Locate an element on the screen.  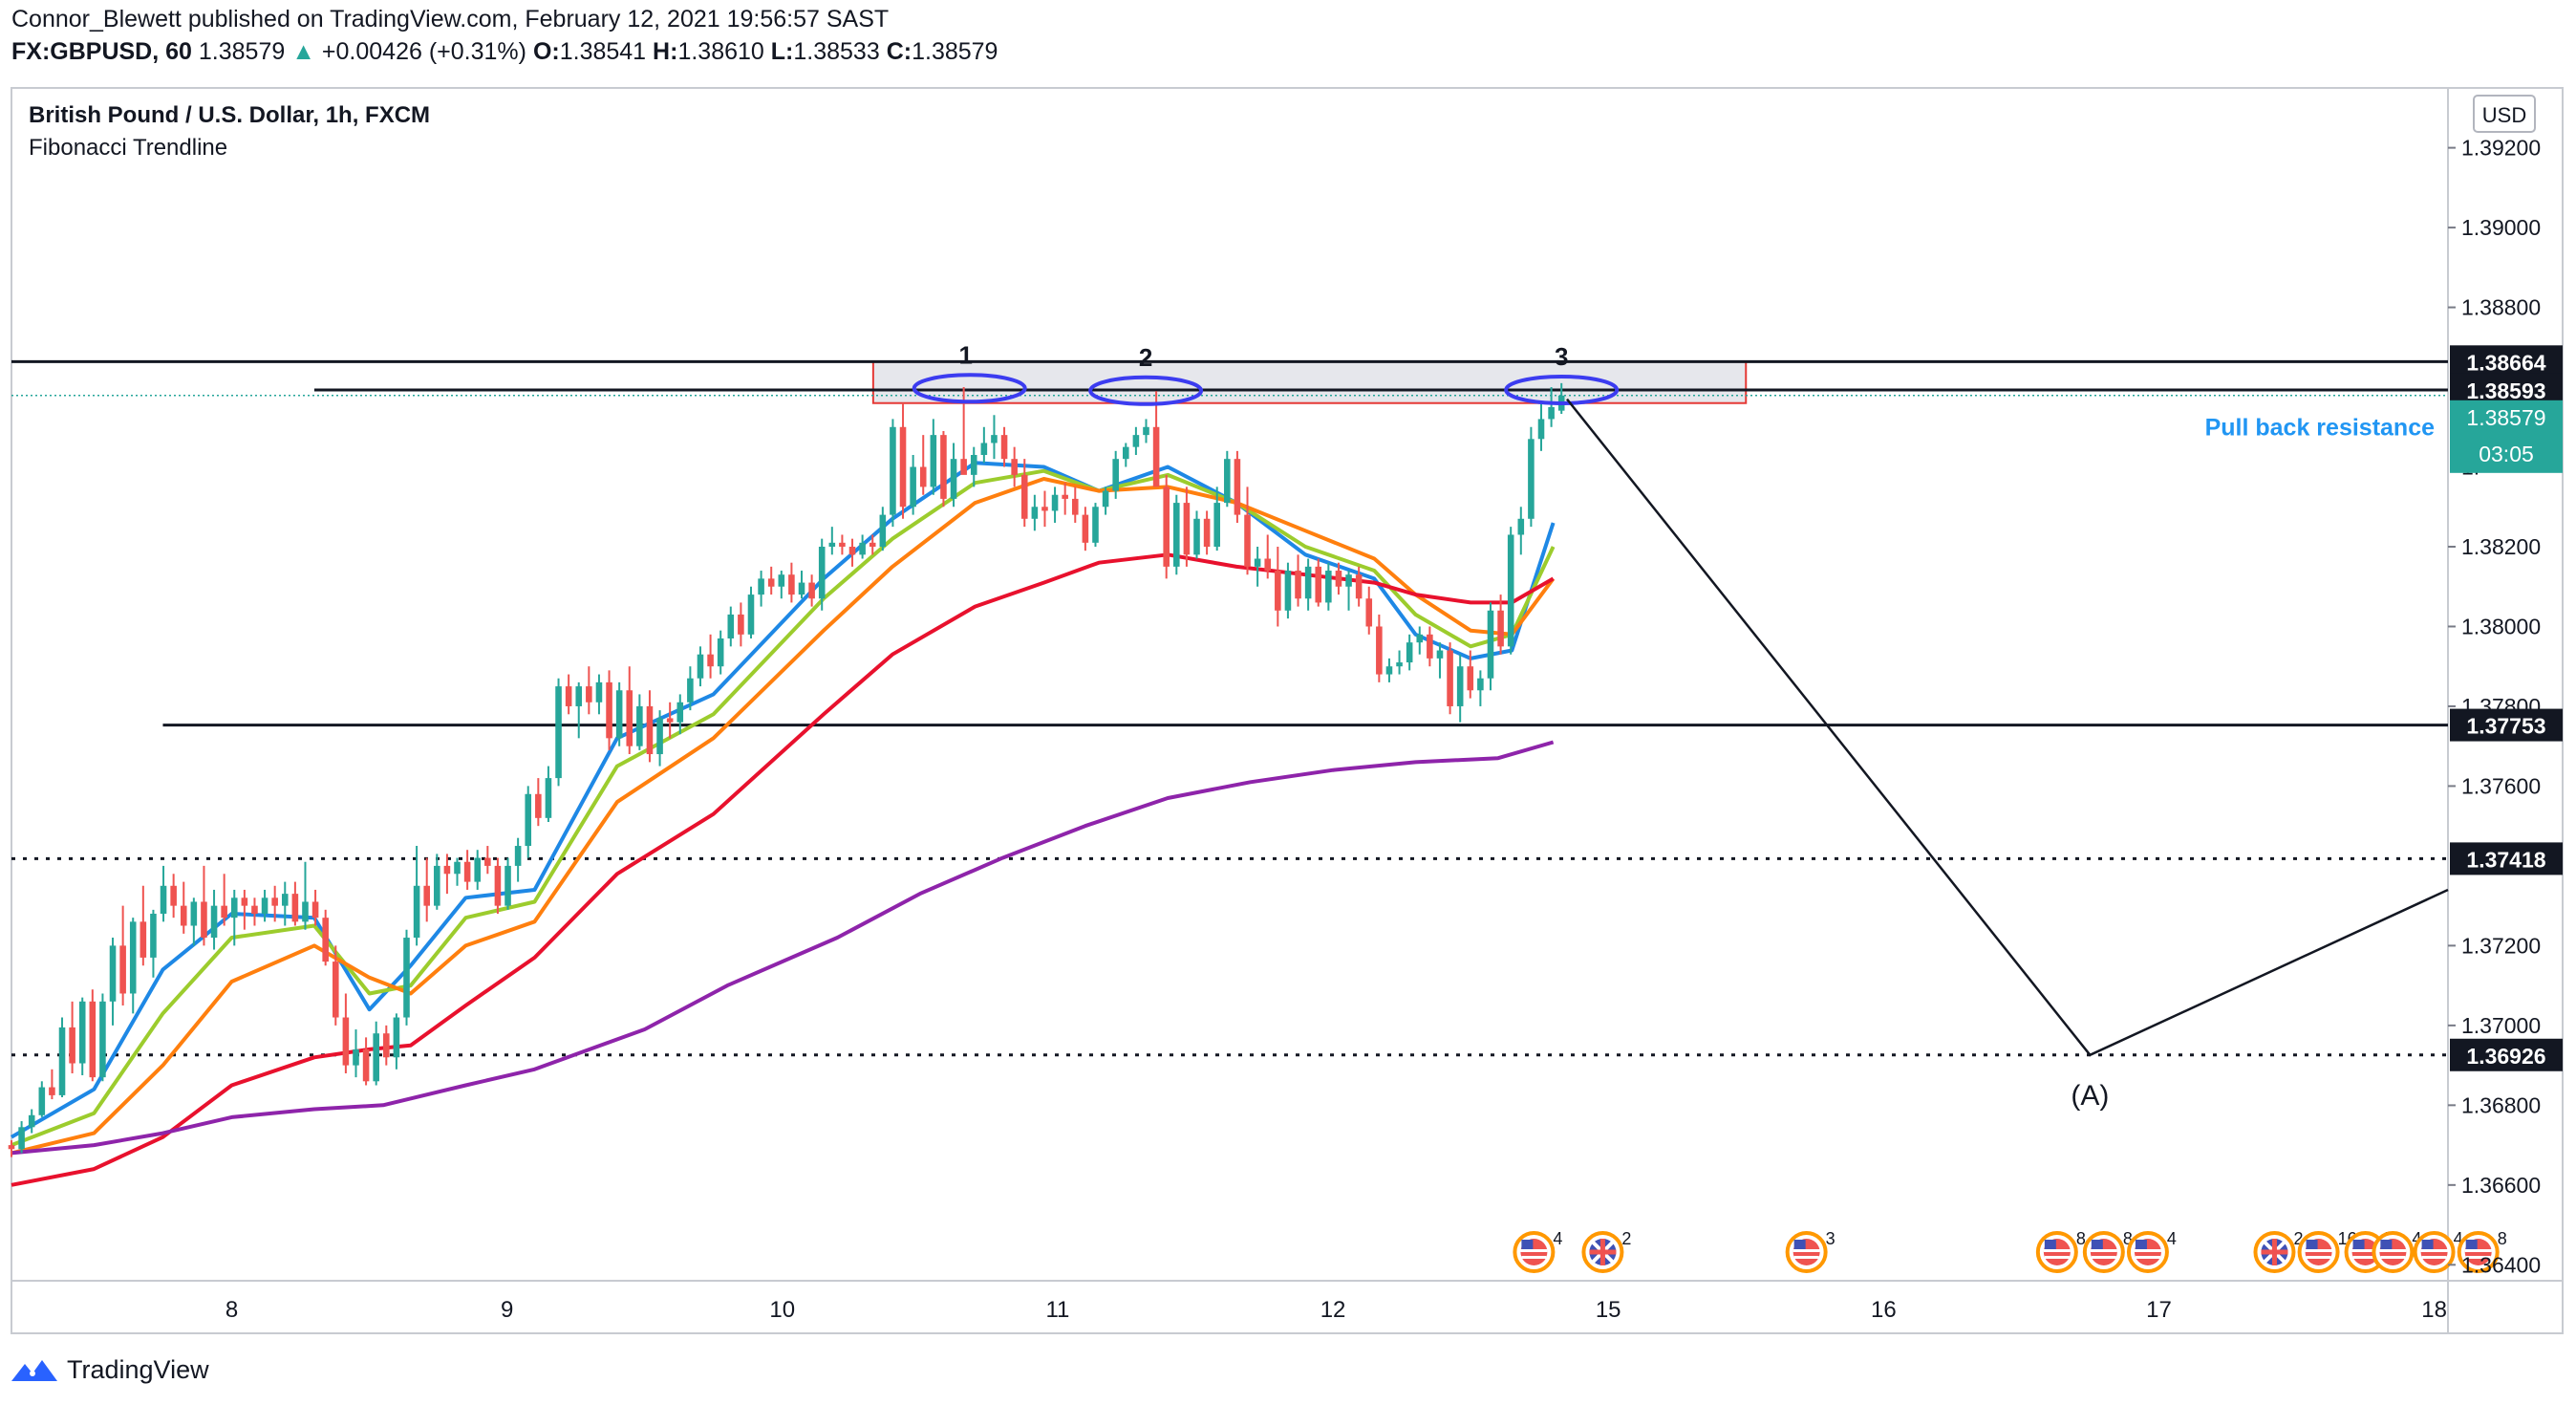
open-value: 1.38541 is located at coordinates (603, 51).